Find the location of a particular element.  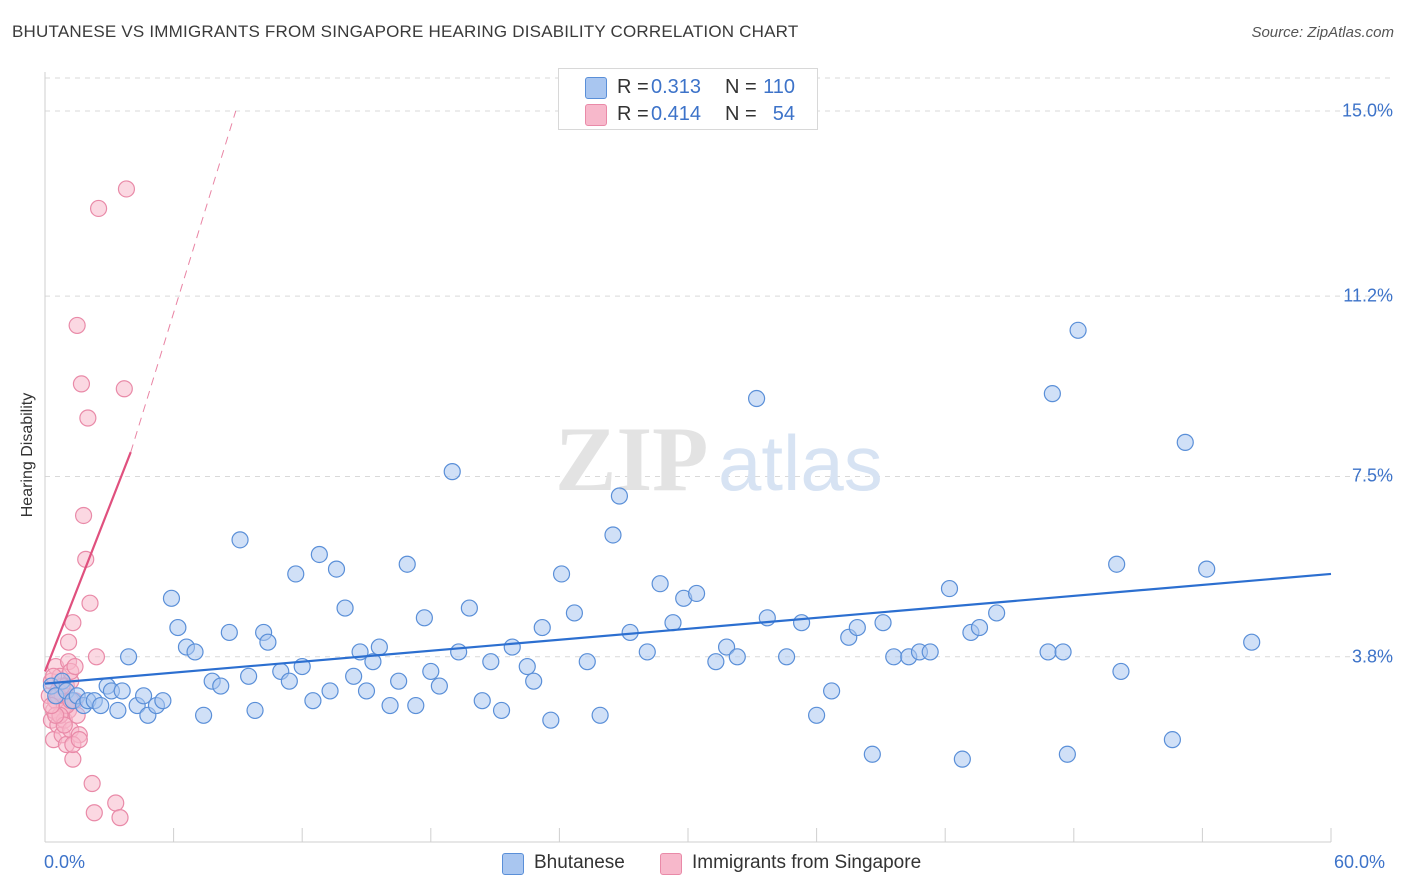

legend-n-label: N = is located at coordinates (741, 87).